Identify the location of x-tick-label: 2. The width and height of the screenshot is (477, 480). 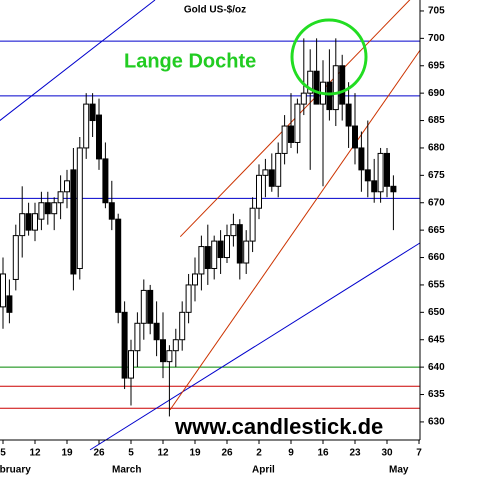
(259, 453).